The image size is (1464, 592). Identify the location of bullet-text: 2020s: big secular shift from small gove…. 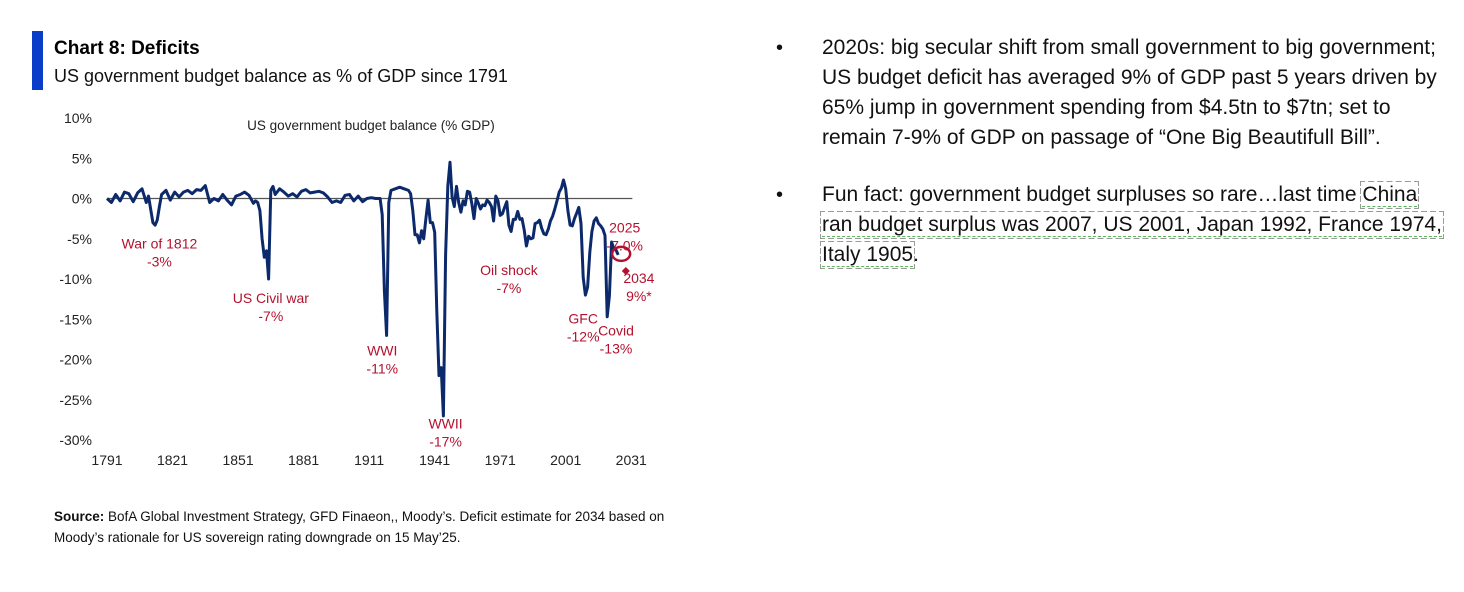
(1129, 92).